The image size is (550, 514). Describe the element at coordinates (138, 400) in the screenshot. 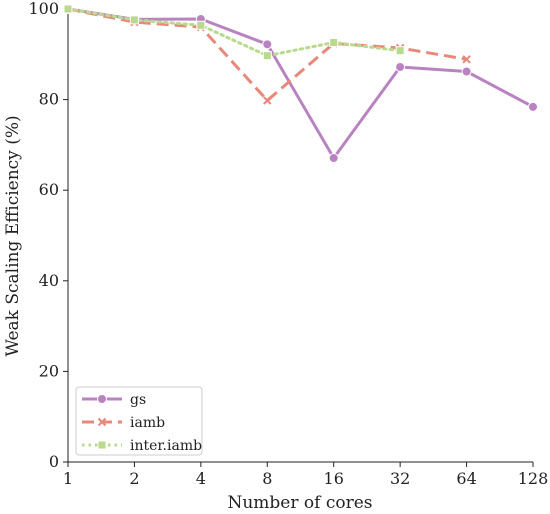

I see `legend-label: gs` at that location.